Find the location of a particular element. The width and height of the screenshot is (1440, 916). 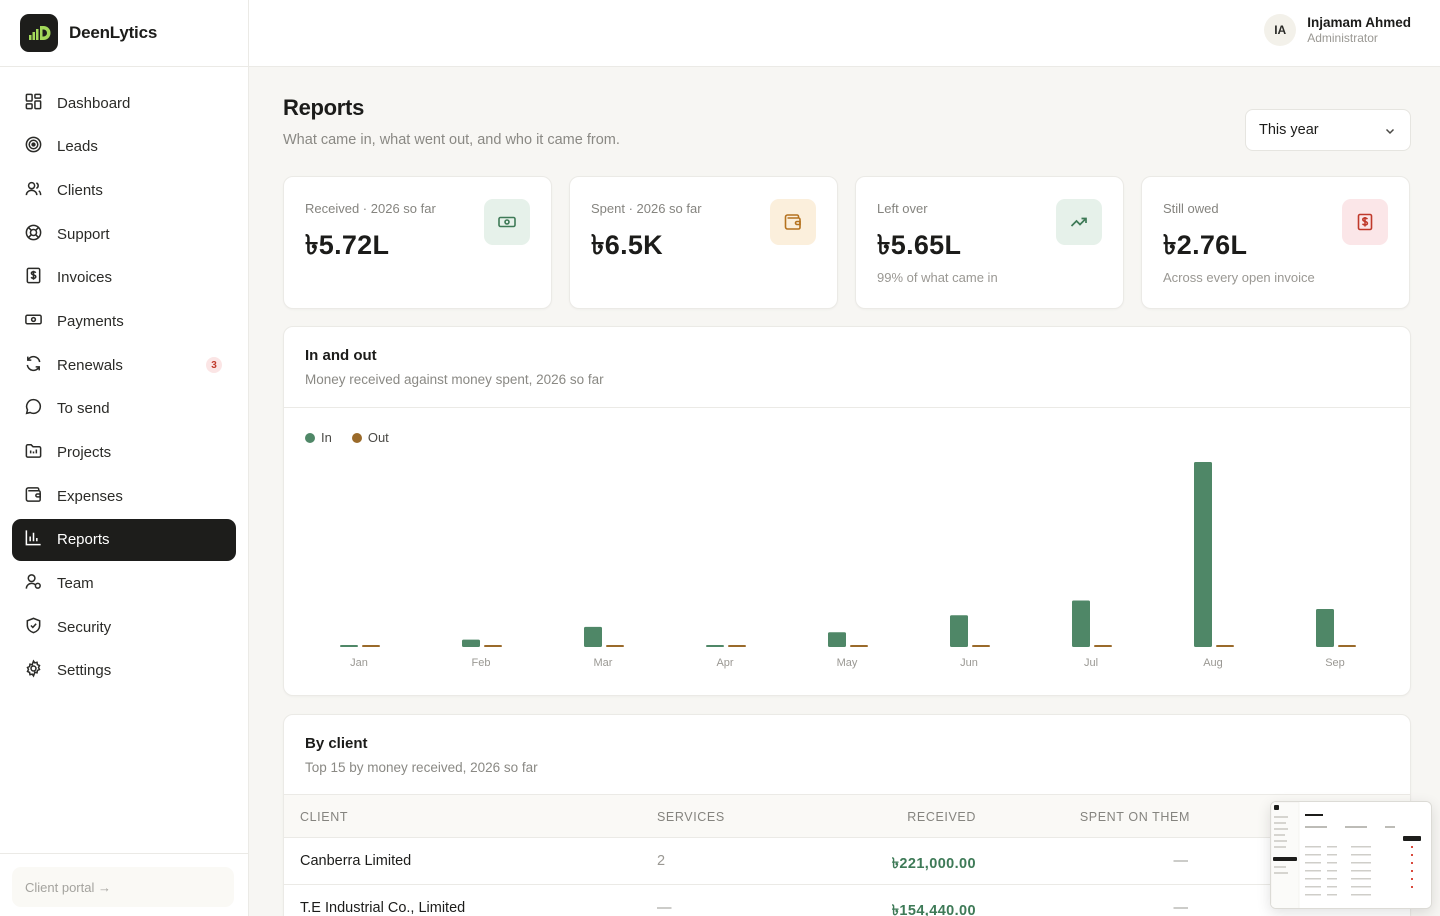

bar-out-jun is located at coordinates (981, 646).